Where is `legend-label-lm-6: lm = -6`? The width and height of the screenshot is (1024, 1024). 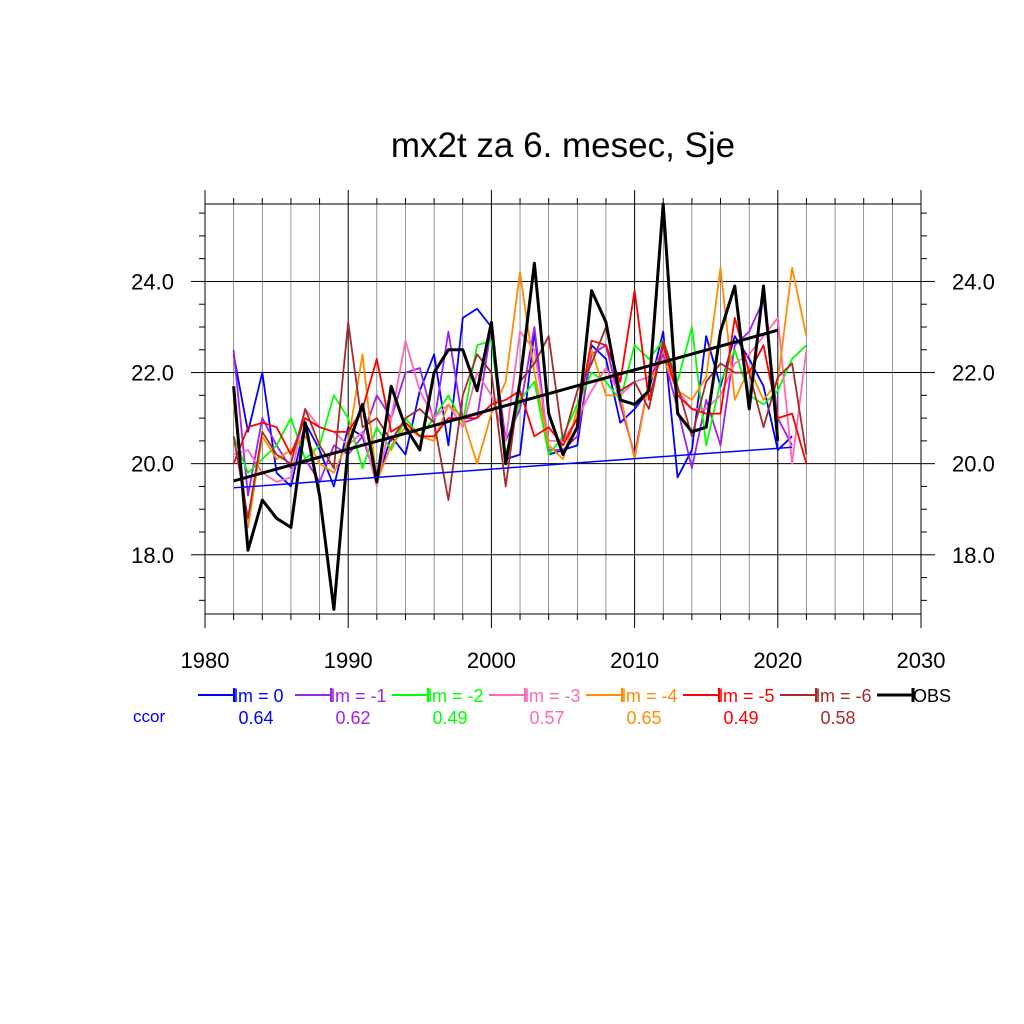 legend-label-lm-6: lm = -6 is located at coordinates (844, 696).